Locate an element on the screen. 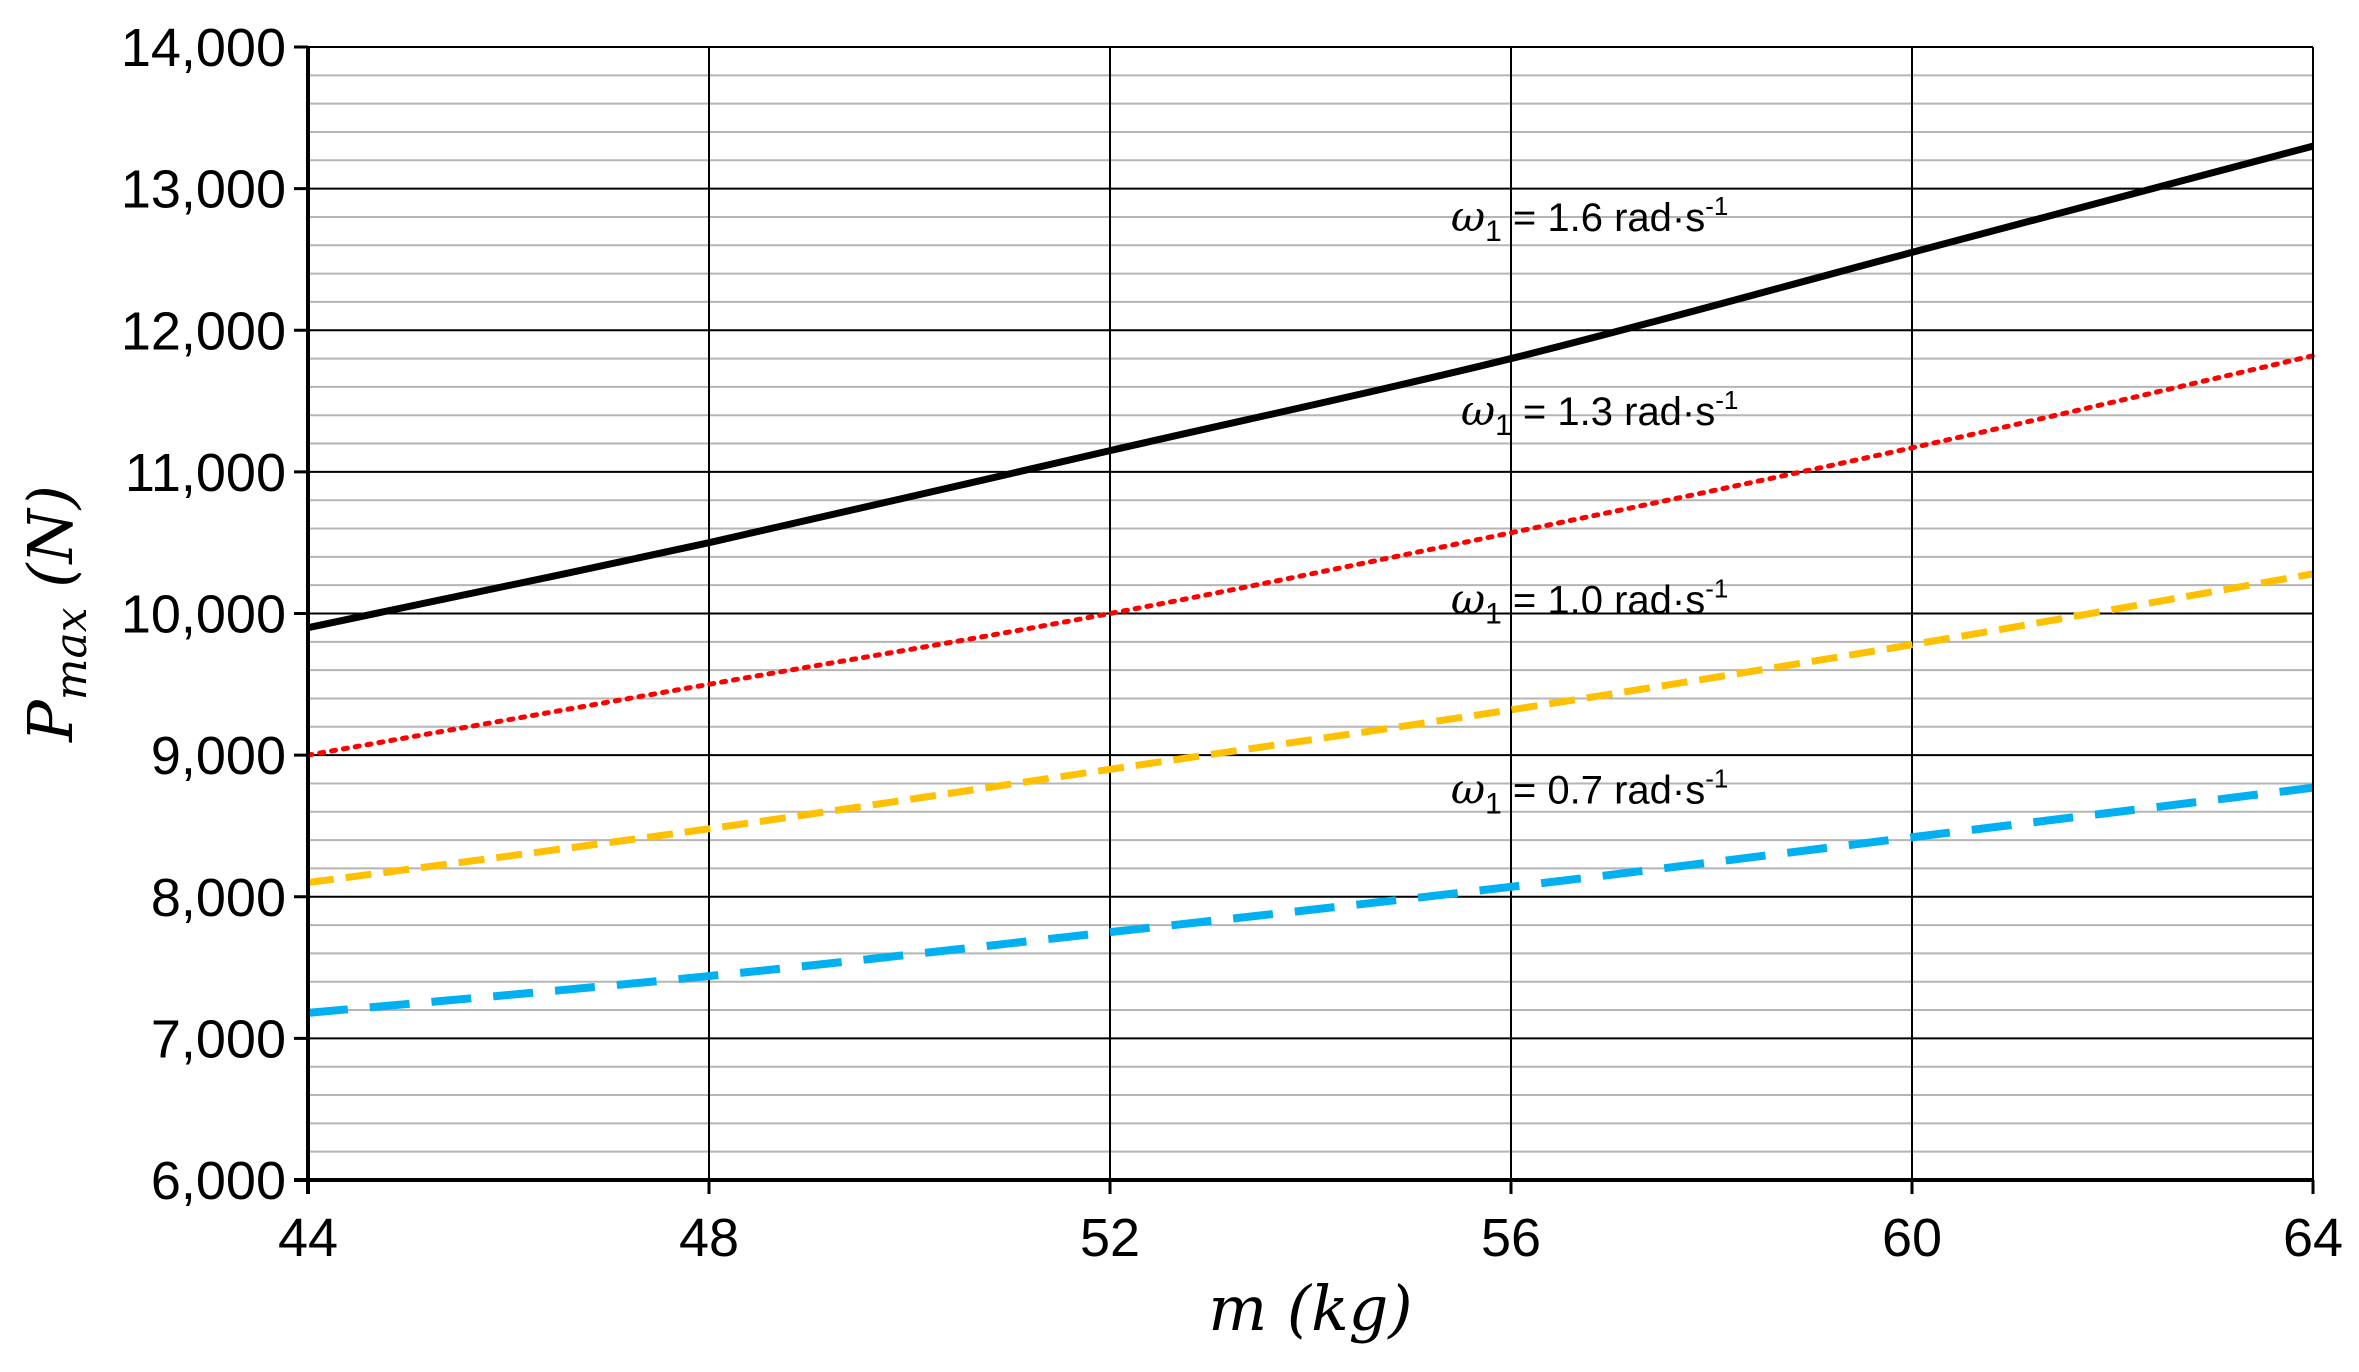 The width and height of the screenshot is (2359, 1372). y-tick-label: 7,000 is located at coordinates (218, 1039).